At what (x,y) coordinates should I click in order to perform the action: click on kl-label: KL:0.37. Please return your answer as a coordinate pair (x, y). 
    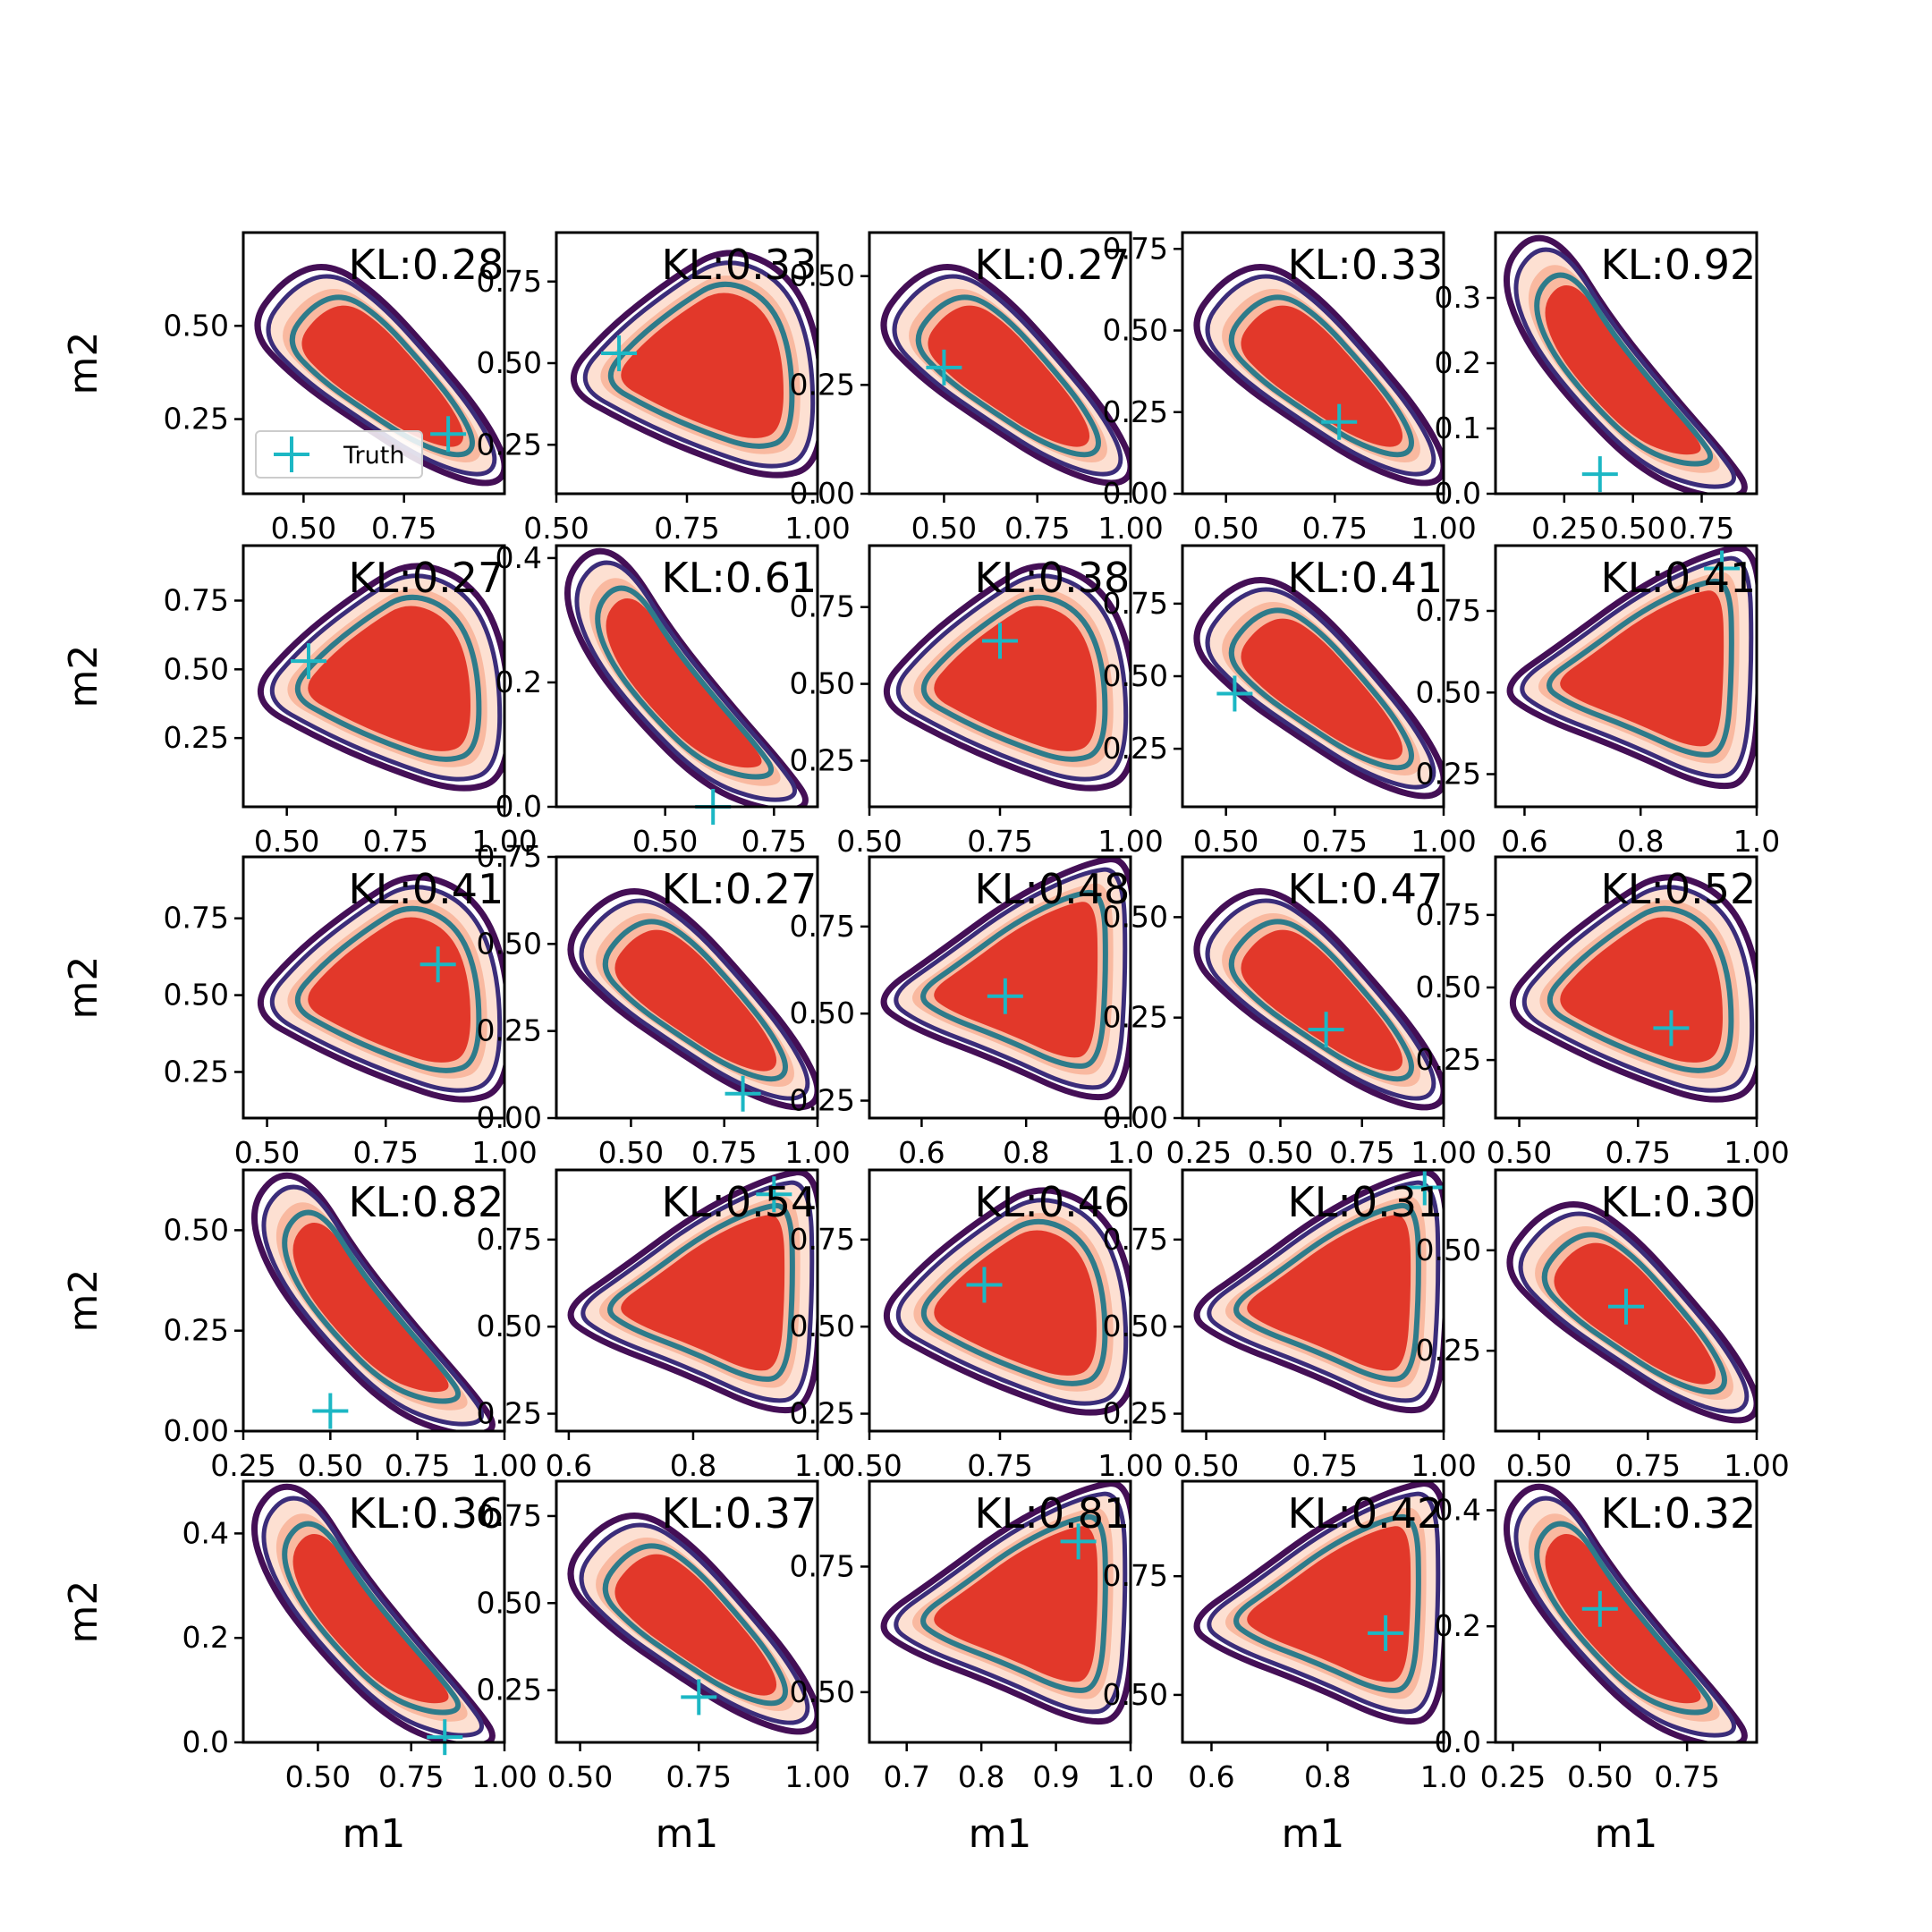
    Looking at the image, I should click on (740, 1513).